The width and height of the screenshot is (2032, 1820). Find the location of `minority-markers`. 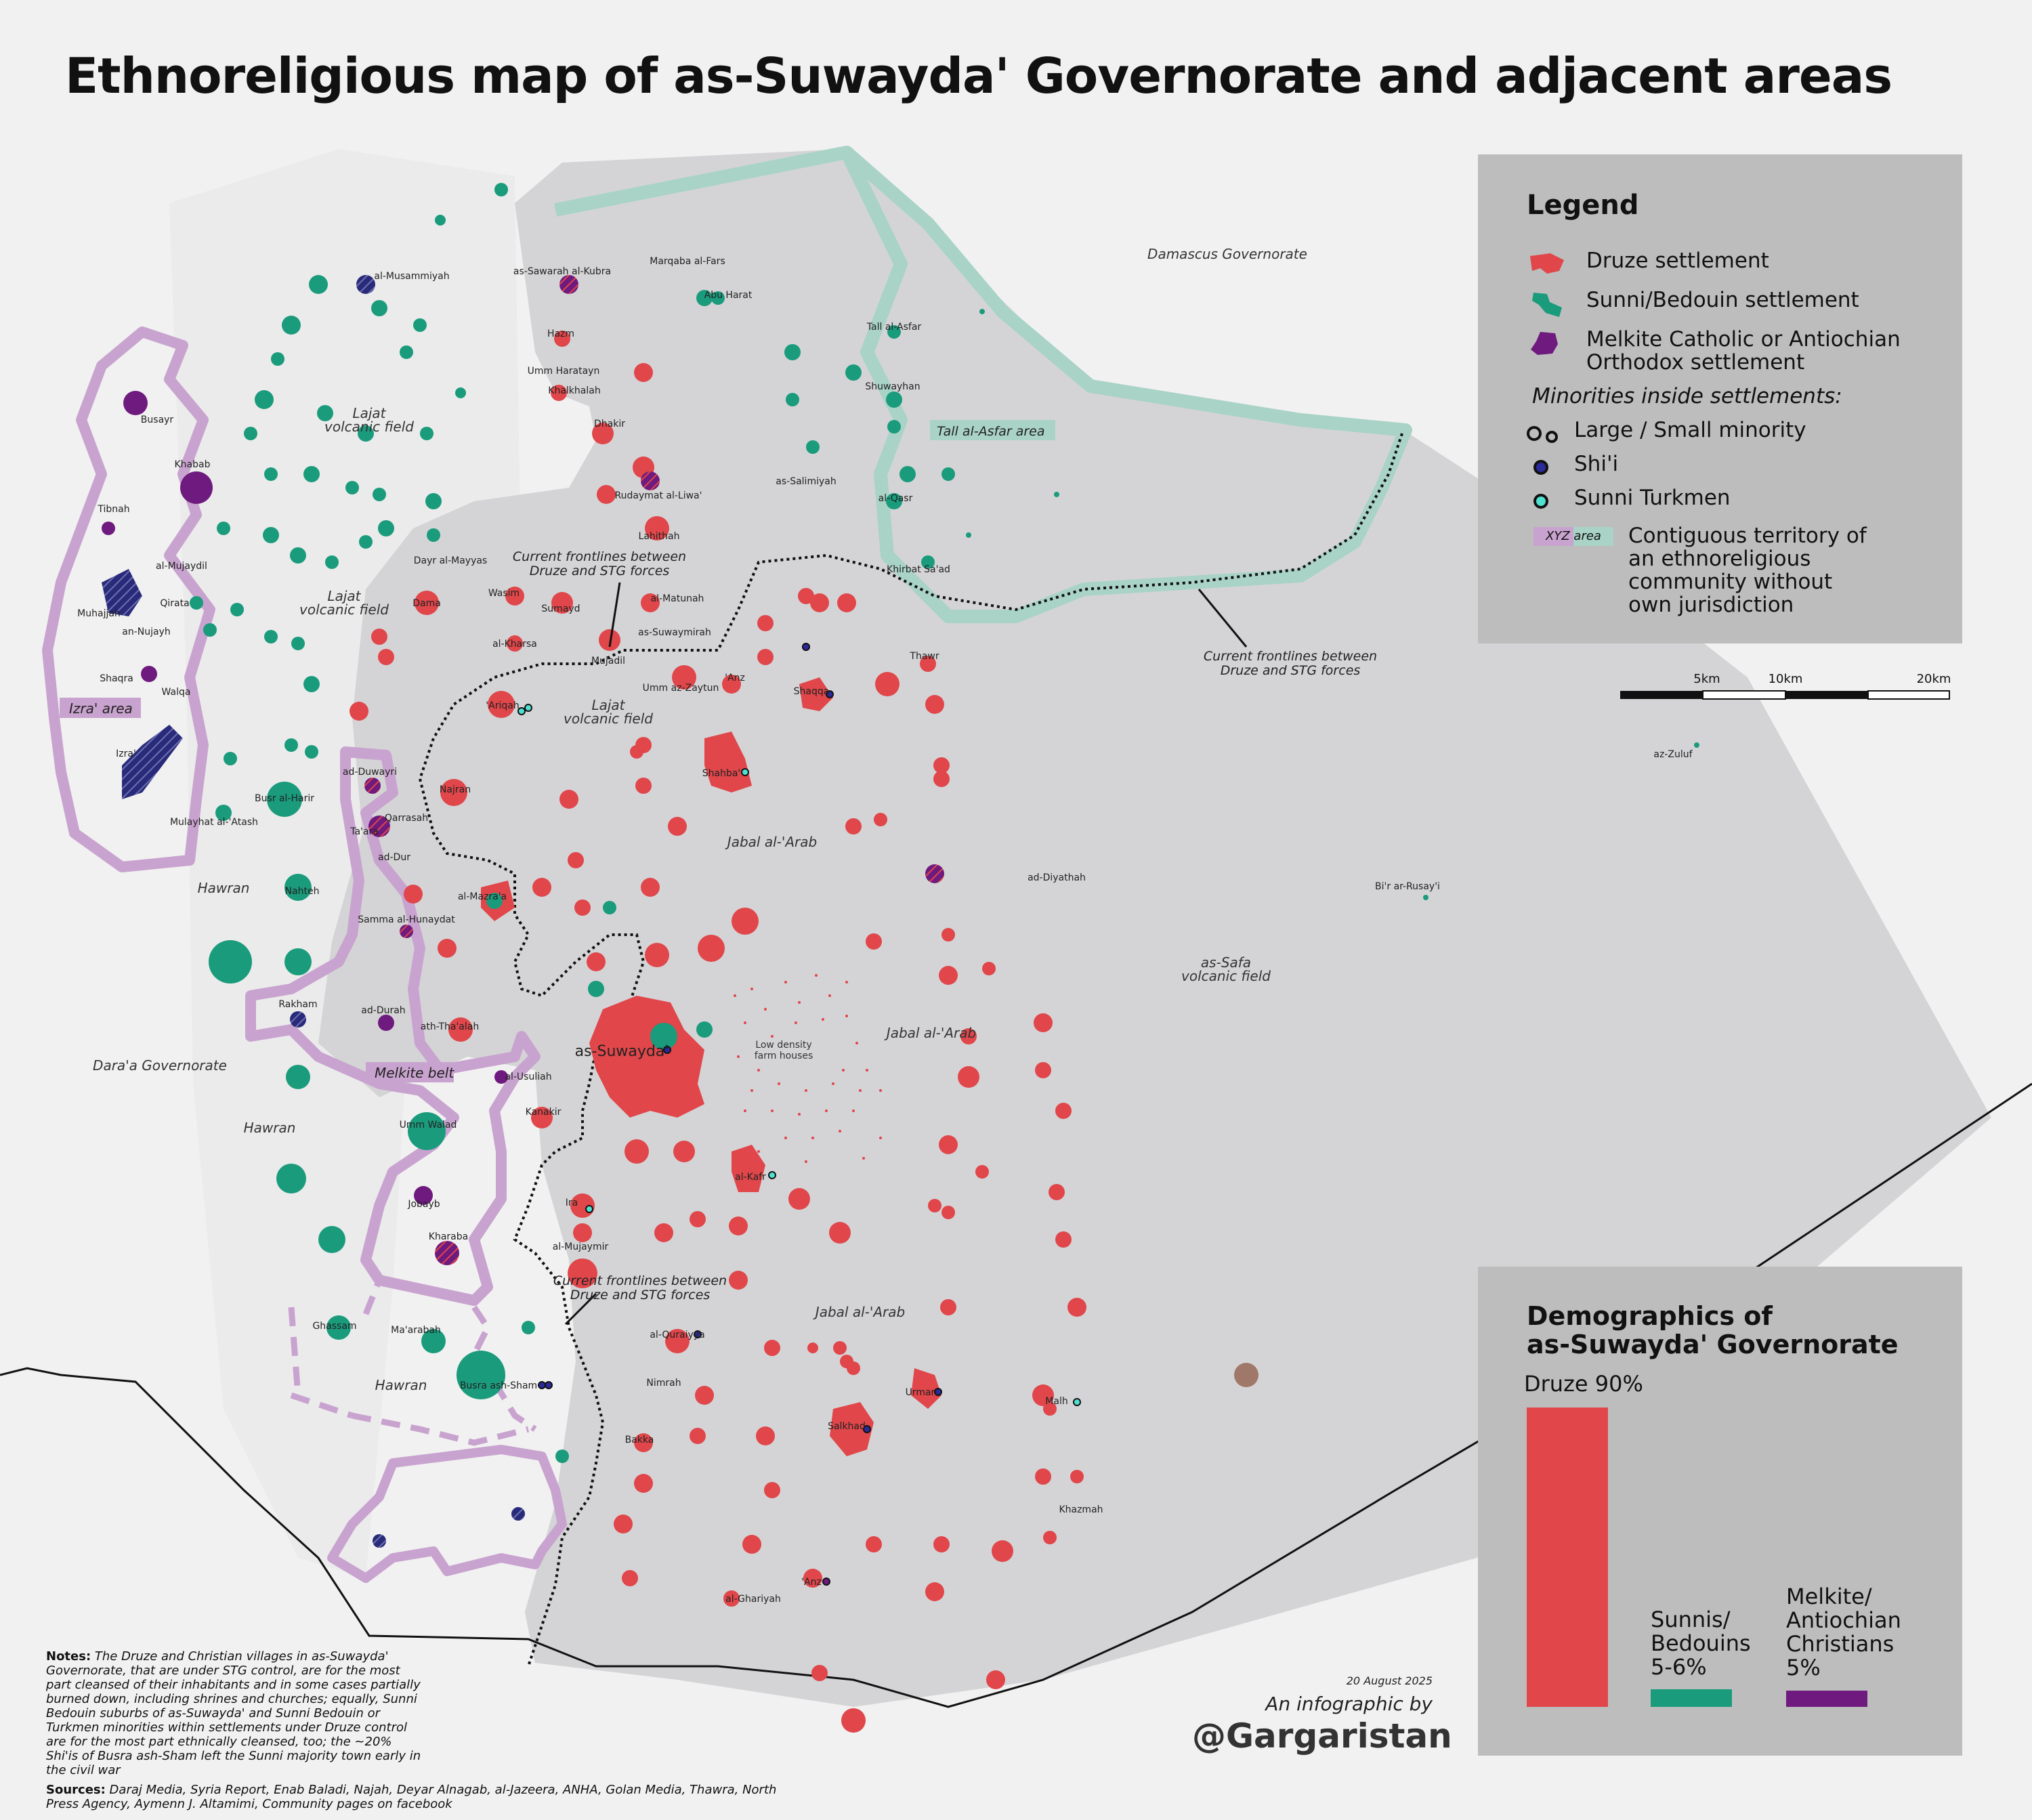

minority-markers is located at coordinates (799, 1114).